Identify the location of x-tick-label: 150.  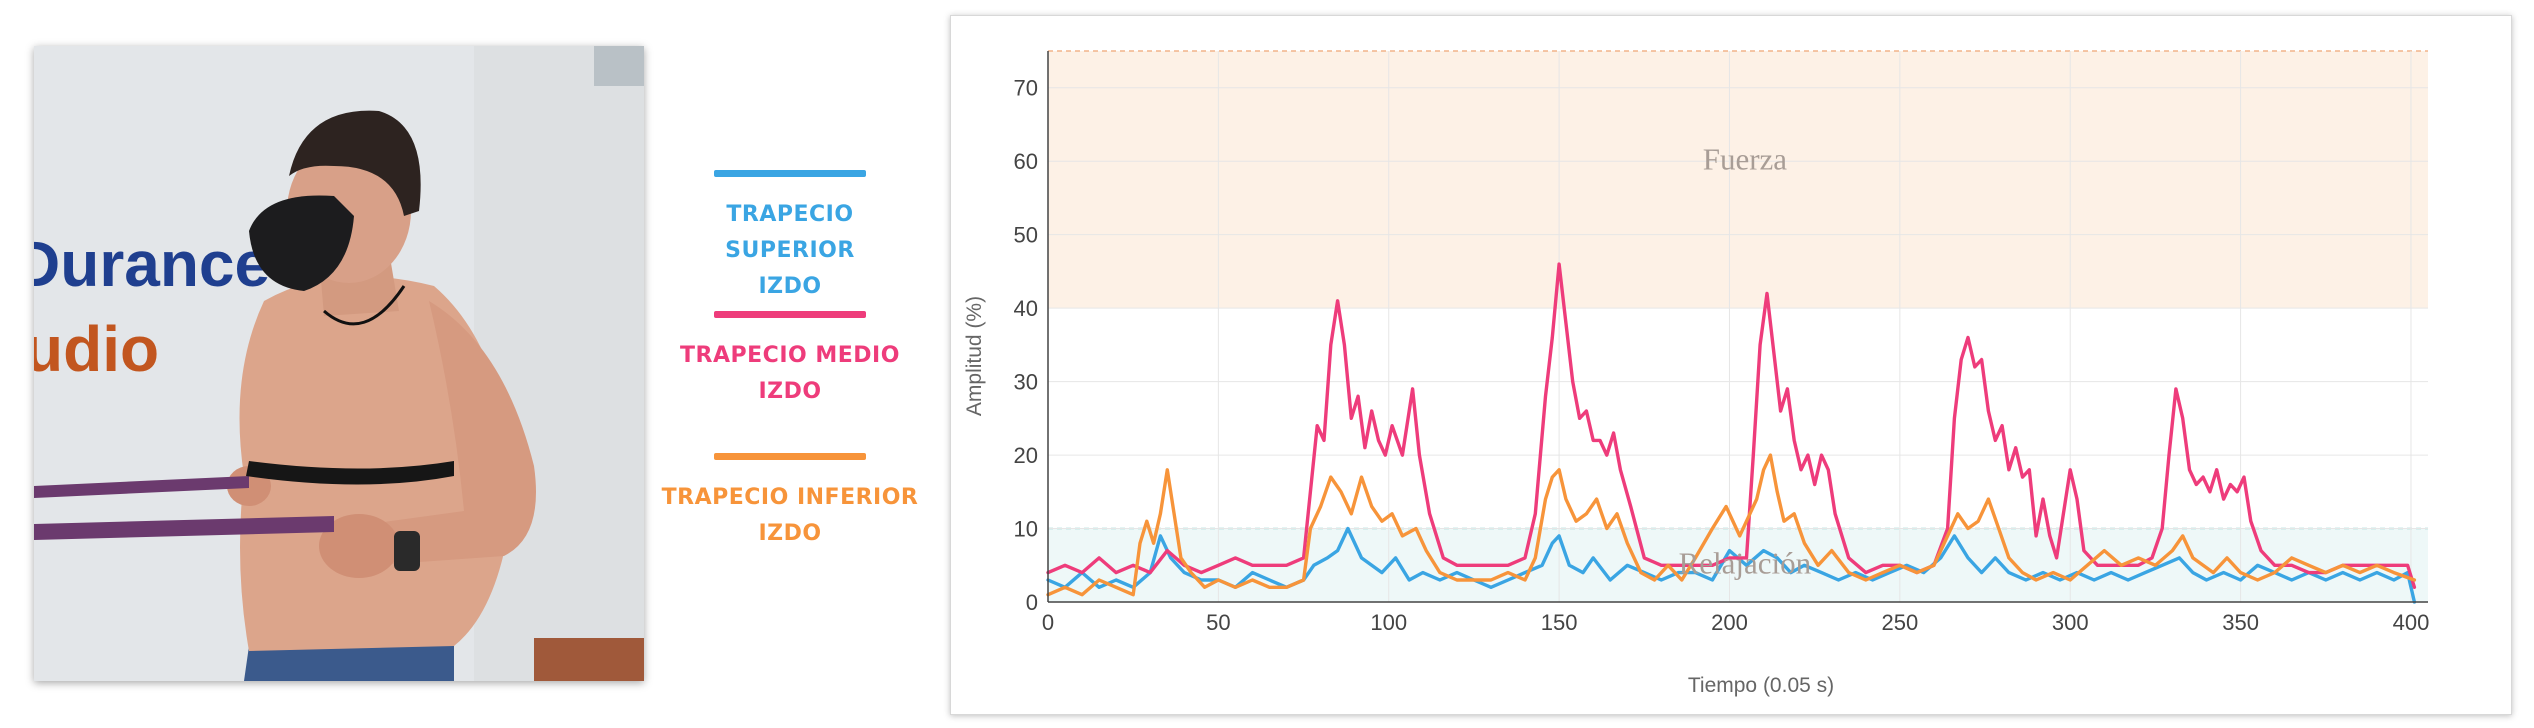
(1559, 622).